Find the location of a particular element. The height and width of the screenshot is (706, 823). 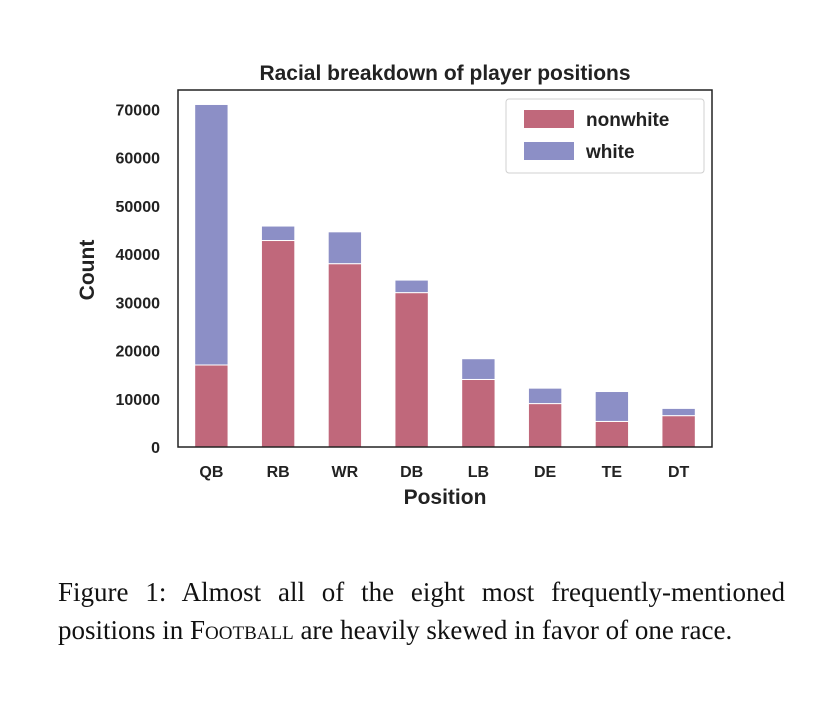

x-tick-label: DT is located at coordinates (679, 472).